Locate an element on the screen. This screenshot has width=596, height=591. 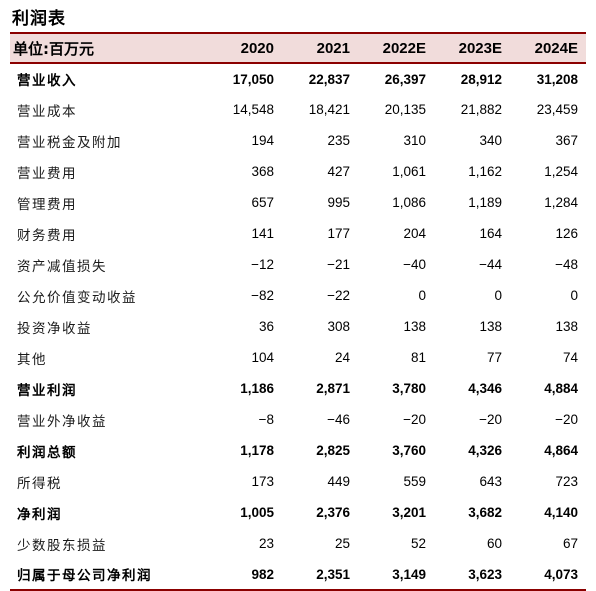
row-value: 22,837 is located at coordinates (329, 79).